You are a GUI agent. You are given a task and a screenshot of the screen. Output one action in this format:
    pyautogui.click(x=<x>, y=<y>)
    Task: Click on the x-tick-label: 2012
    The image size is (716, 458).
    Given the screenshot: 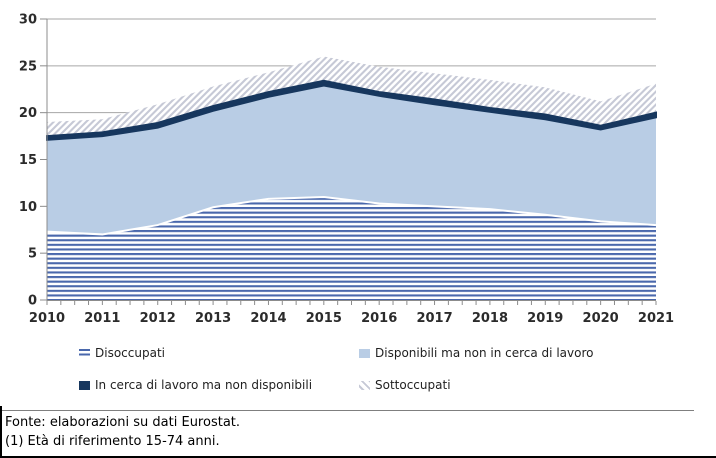 What is the action you would take?
    pyautogui.click(x=158, y=318)
    